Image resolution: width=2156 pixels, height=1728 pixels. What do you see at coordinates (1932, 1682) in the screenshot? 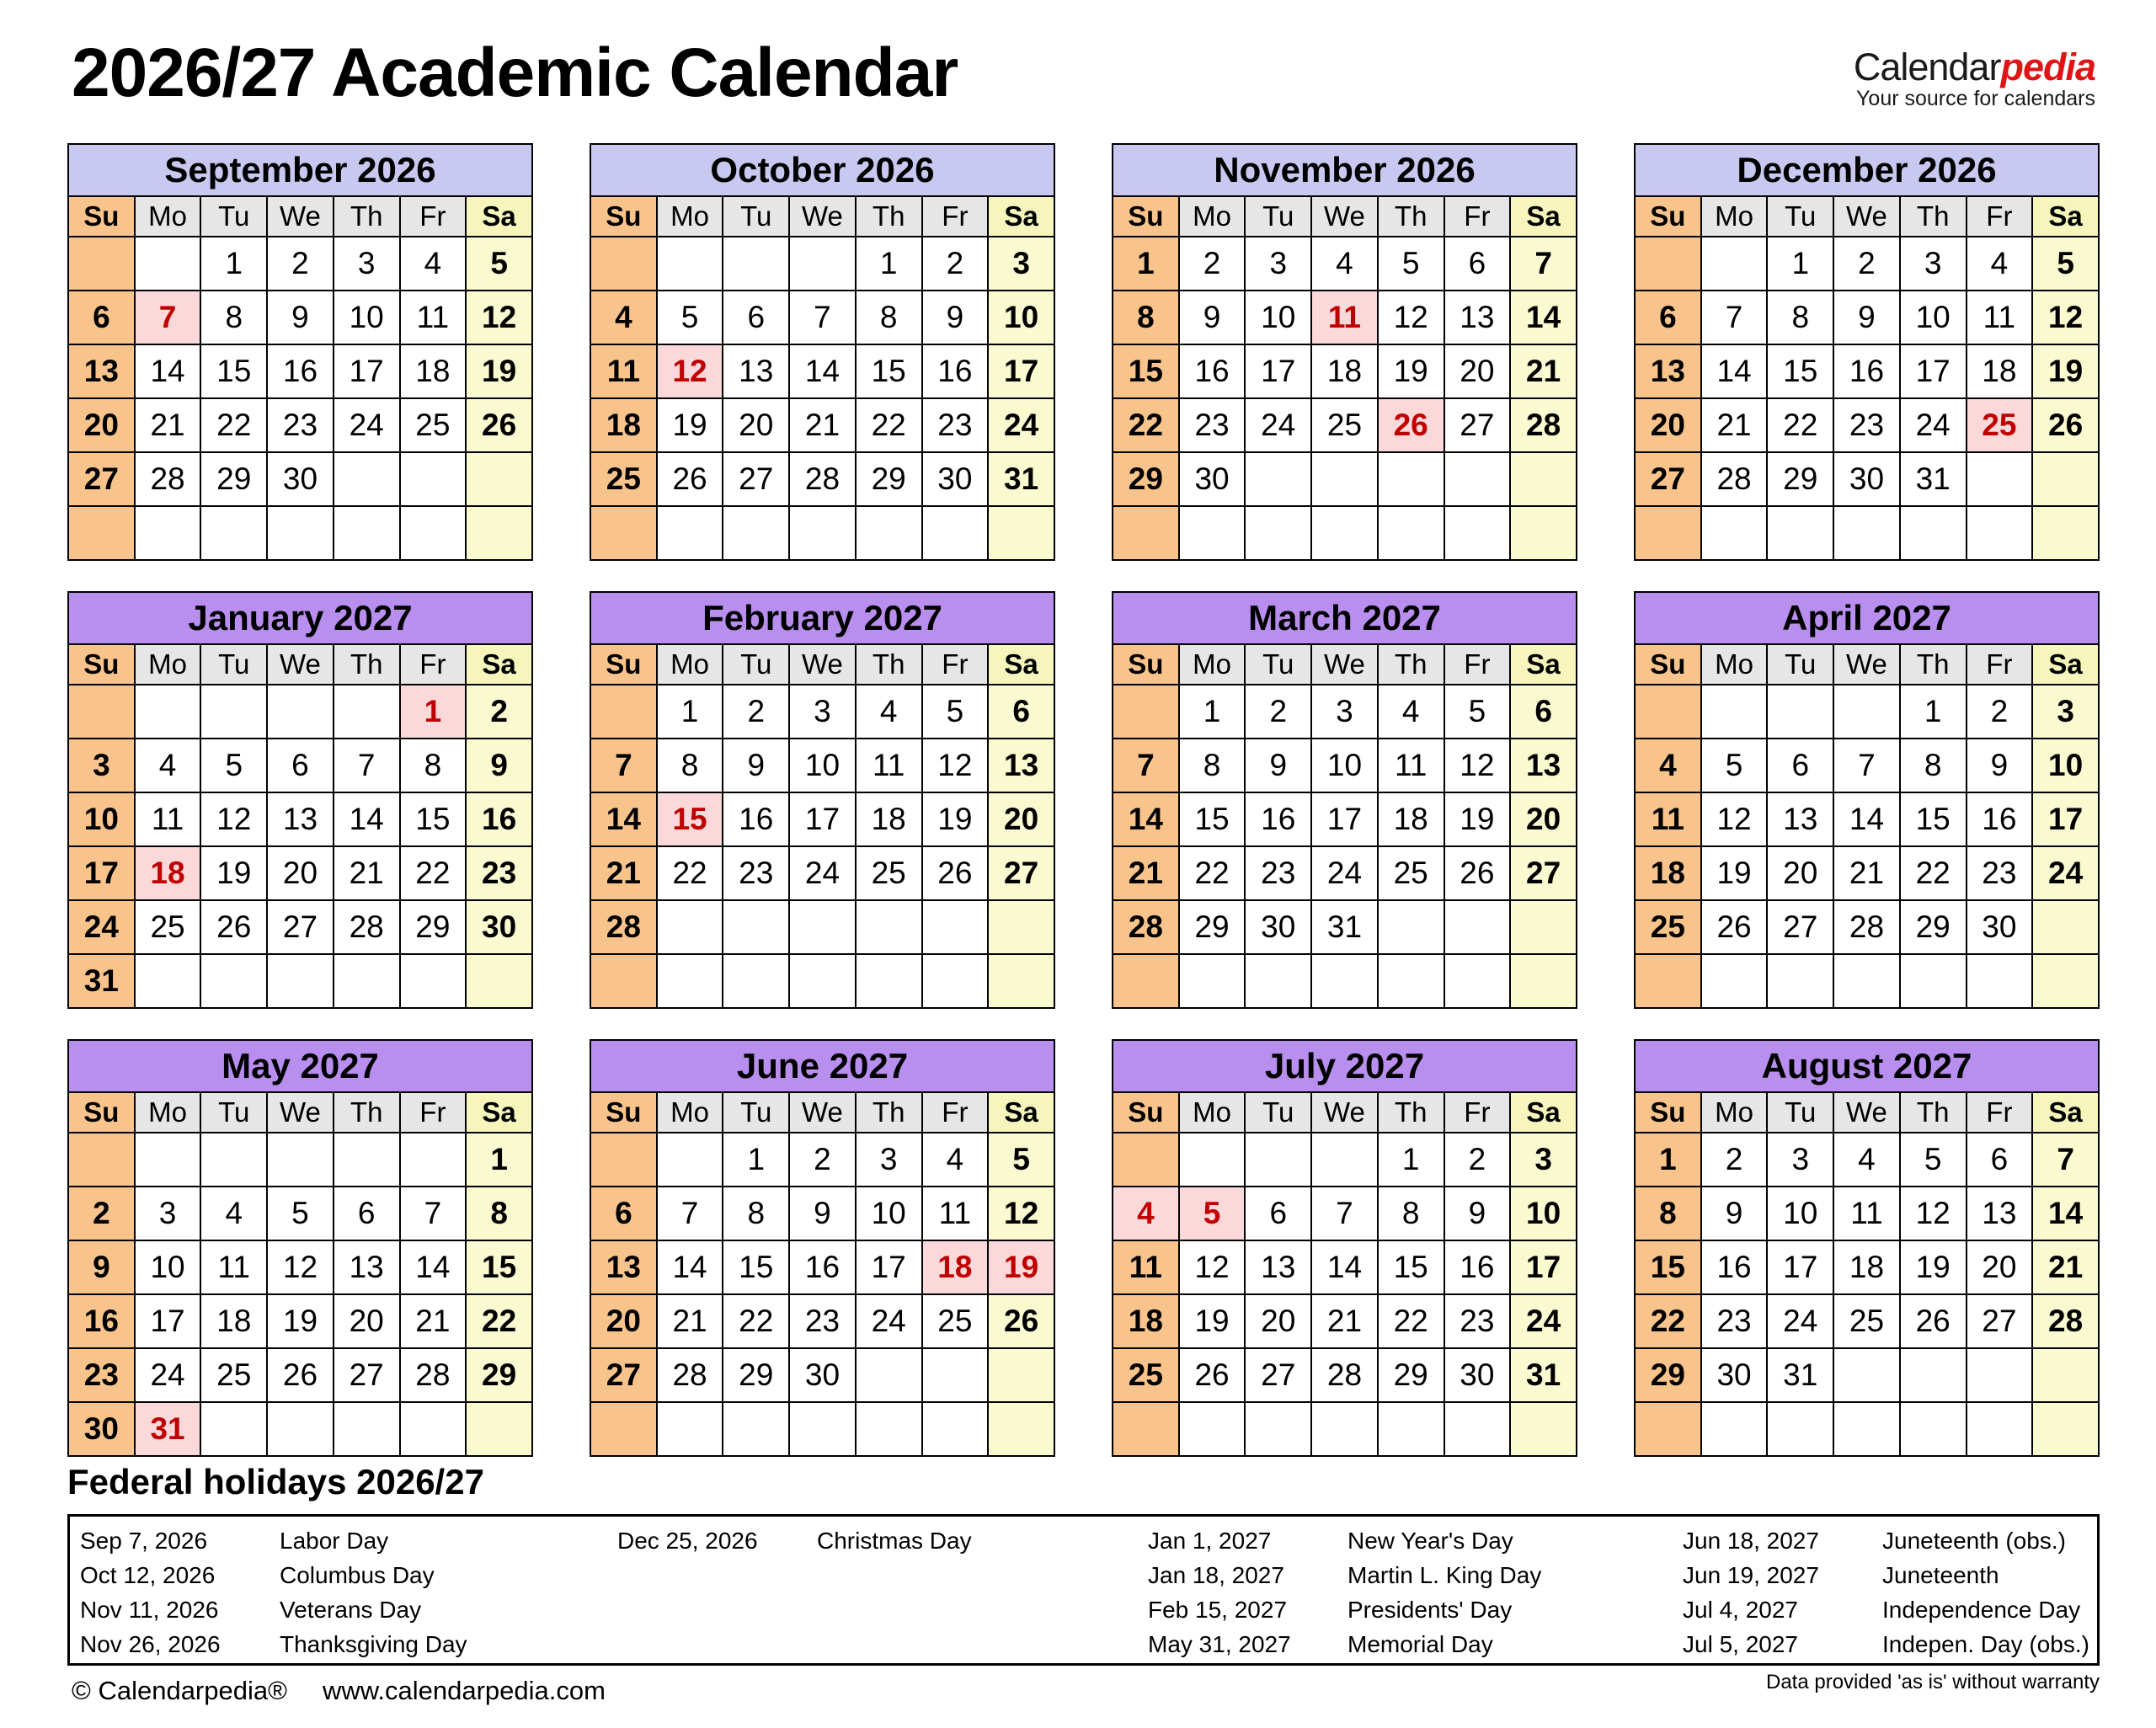
I see `disclaimer-text: Data provided 'as is' without warranty` at bounding box center [1932, 1682].